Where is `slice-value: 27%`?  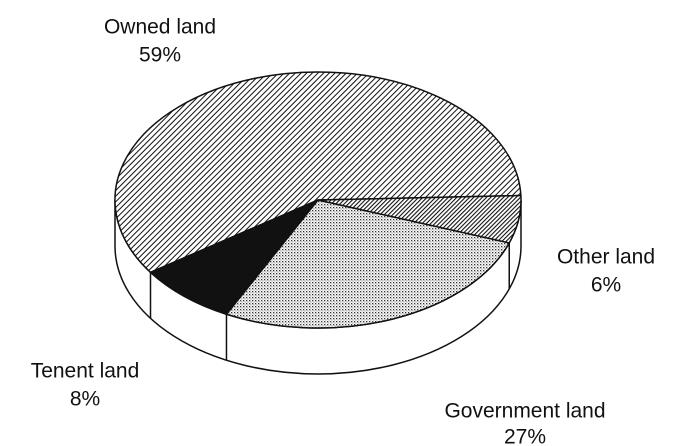
slice-value: 27% is located at coordinates (525, 436).